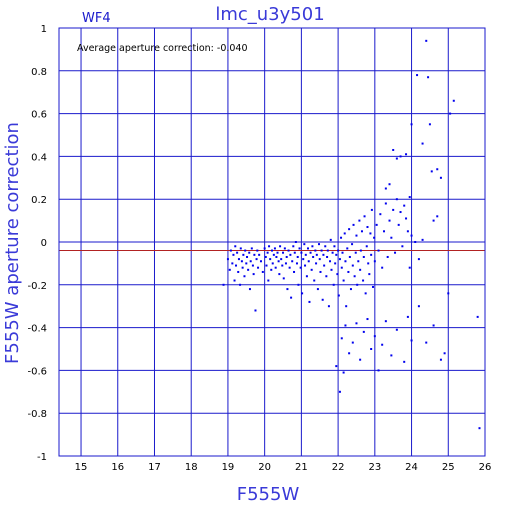  I want to click on x-tick-labels: 15 16 17 18 19 20 21 22 23 24 25 26, so click(283, 467).